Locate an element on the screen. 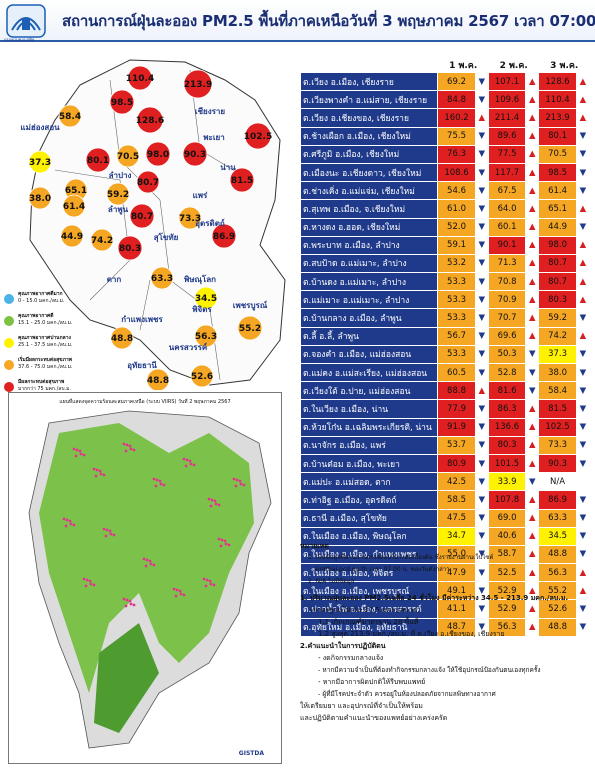  marker-value: 80.7 is located at coordinates (148, 183).